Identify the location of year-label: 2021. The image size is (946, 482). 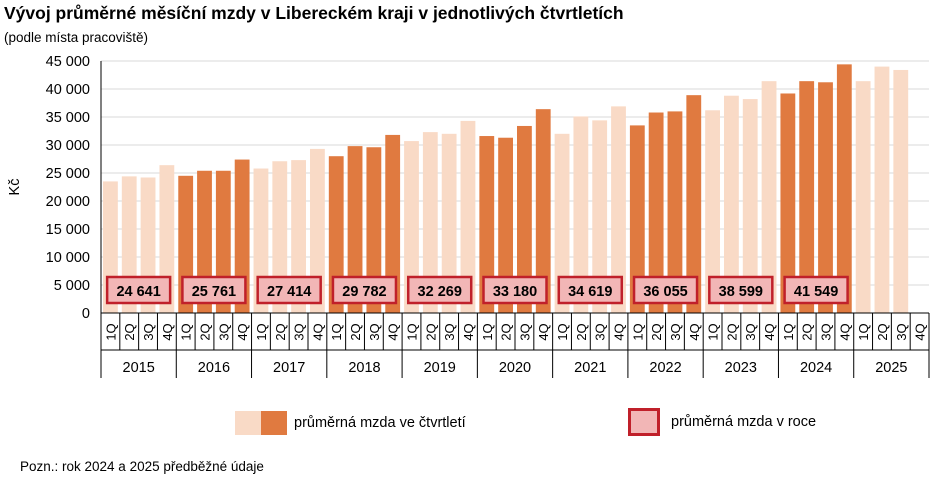
(590, 368).